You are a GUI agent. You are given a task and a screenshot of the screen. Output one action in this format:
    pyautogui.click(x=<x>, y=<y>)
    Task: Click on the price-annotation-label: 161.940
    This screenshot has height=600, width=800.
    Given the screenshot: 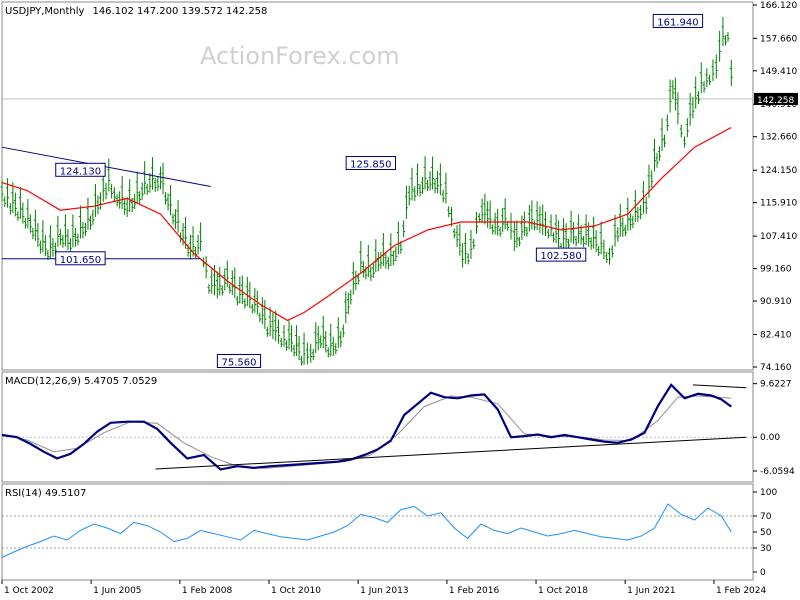 What is the action you would take?
    pyautogui.click(x=677, y=22)
    